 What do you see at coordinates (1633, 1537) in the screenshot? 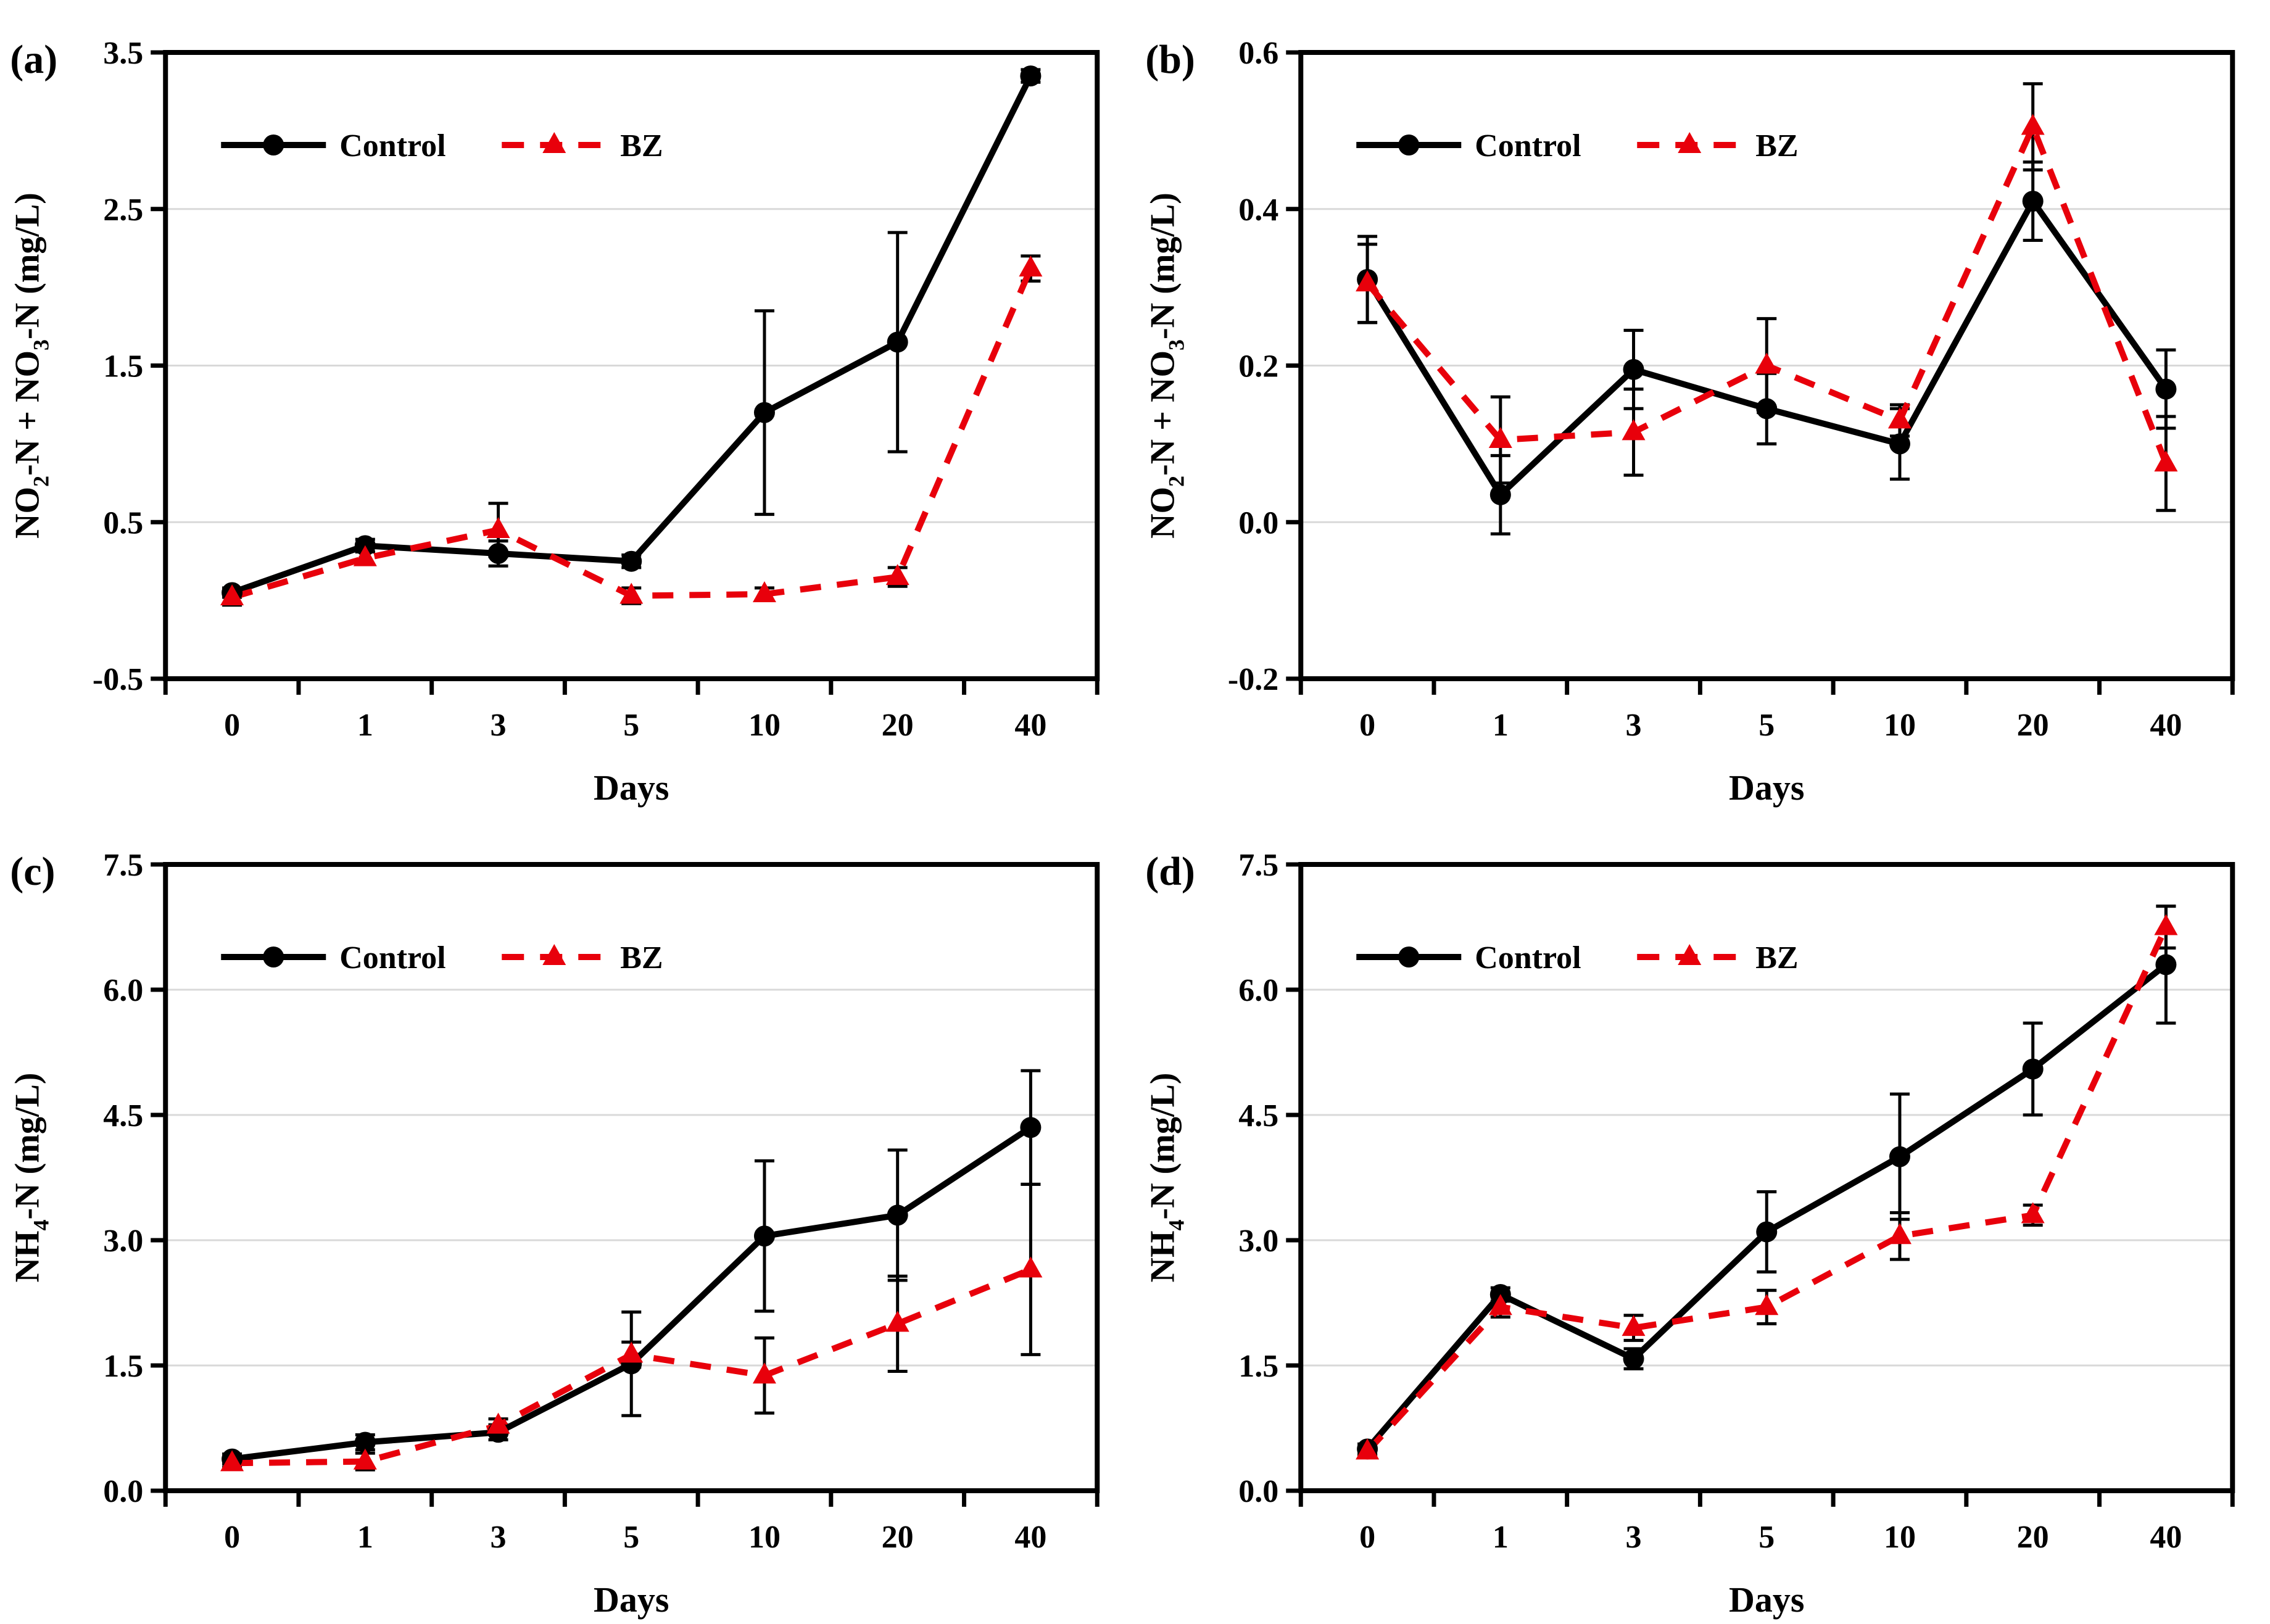
I see `x-tick-label: 3` at bounding box center [1633, 1537].